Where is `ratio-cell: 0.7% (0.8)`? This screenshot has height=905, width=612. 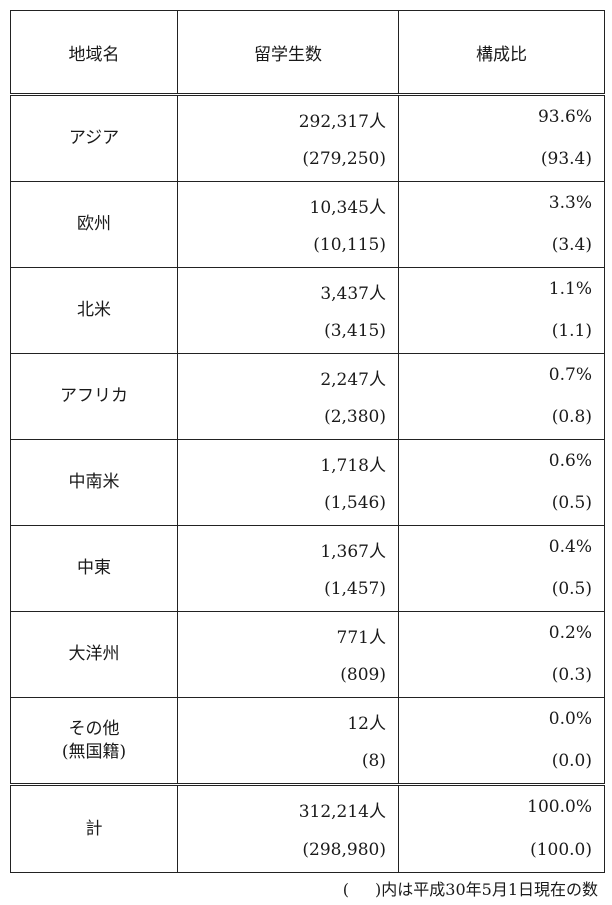 ratio-cell: 0.7% (0.8) is located at coordinates (501, 396).